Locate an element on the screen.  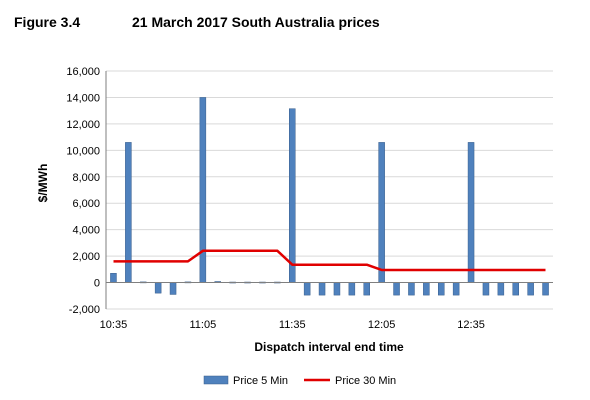
y-tick-label: 6,000 is located at coordinates (86, 204).